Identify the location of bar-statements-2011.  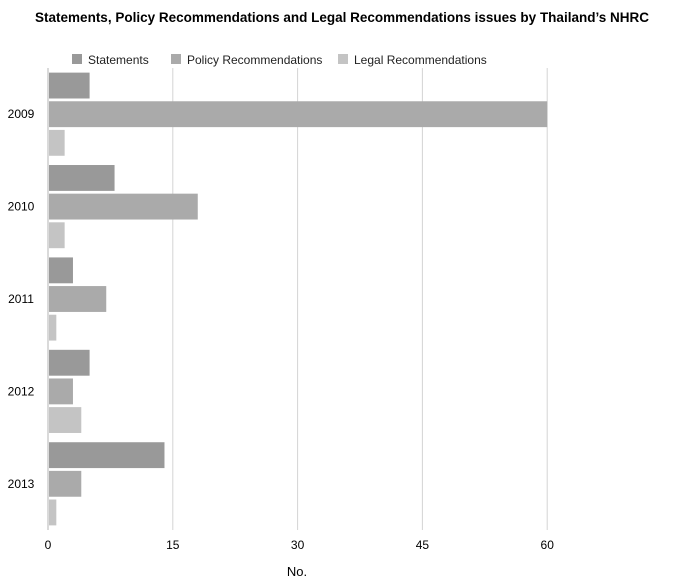
(61, 270).